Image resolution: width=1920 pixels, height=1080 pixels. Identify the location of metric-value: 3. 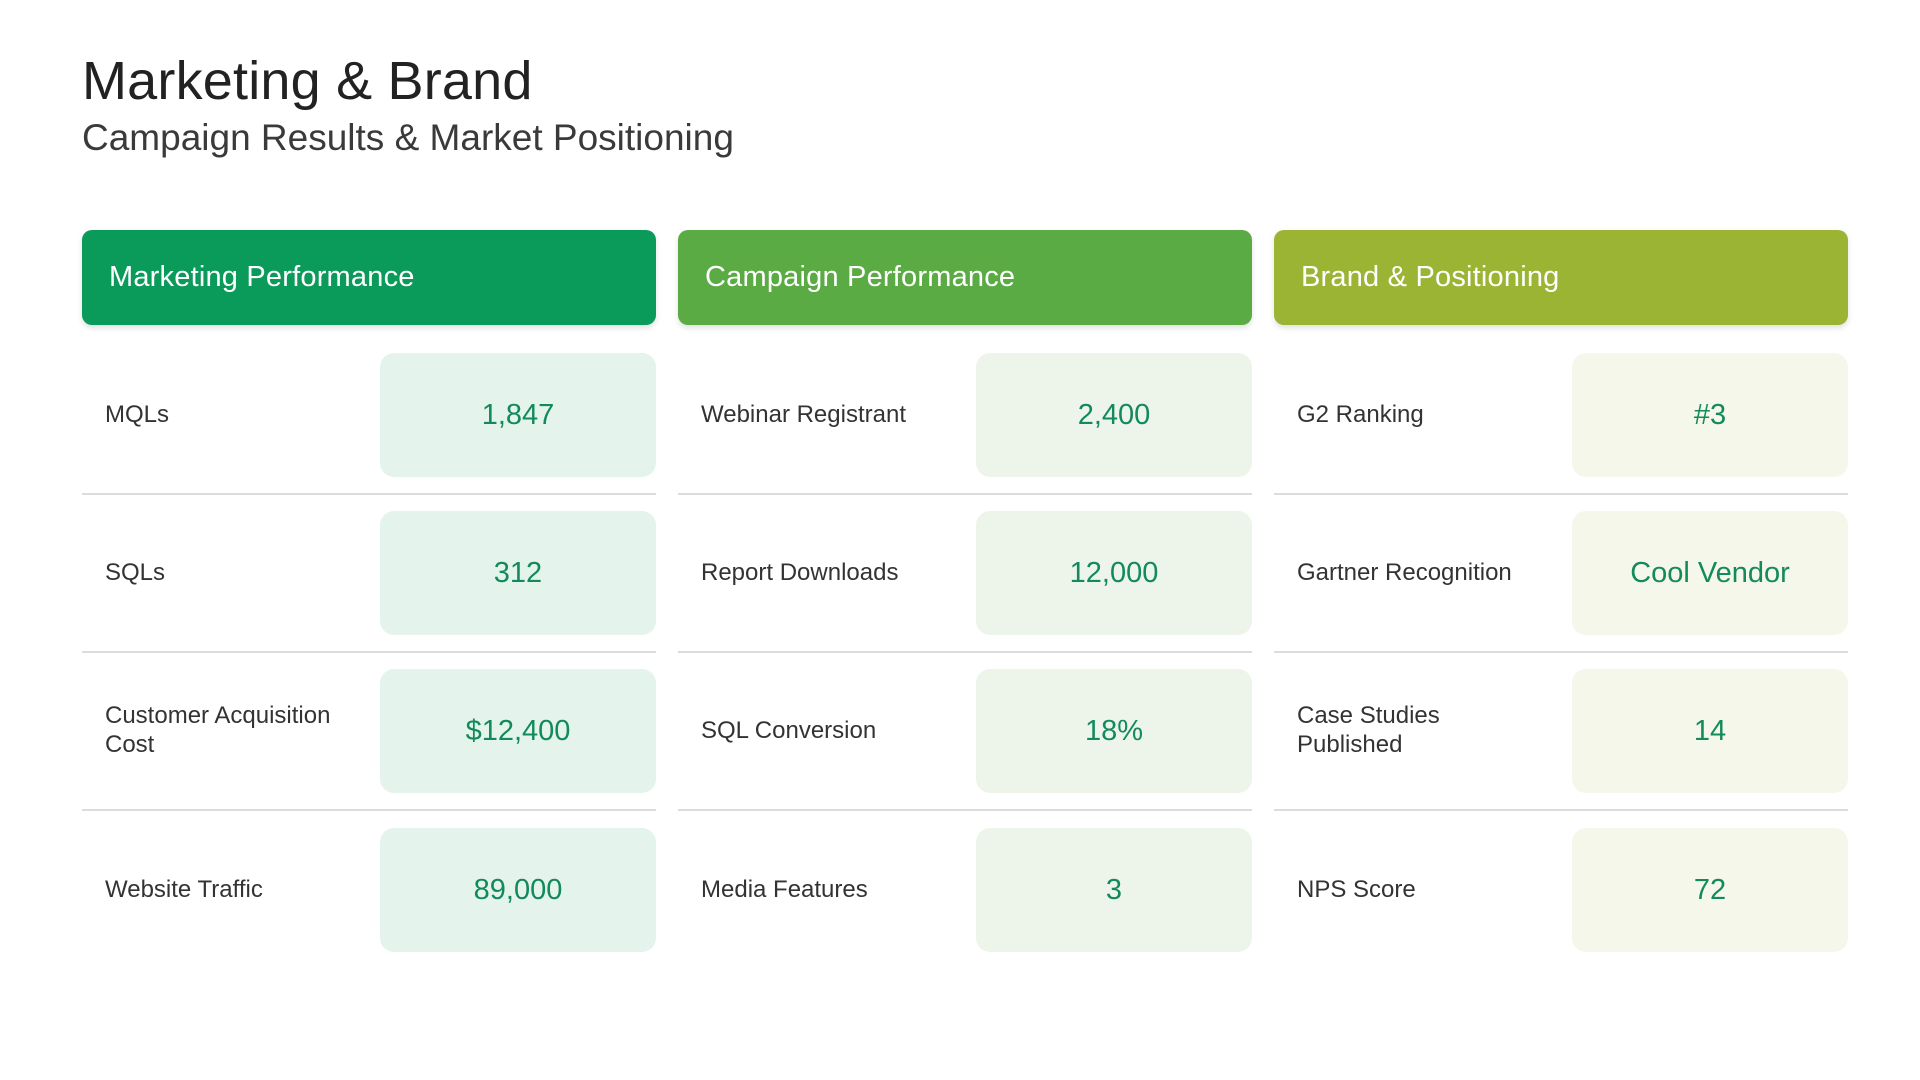
(1114, 890).